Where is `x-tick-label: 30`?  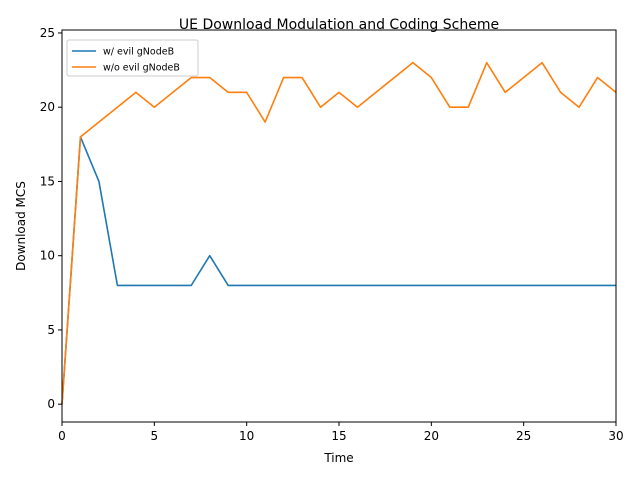 x-tick-label: 30 is located at coordinates (615, 436).